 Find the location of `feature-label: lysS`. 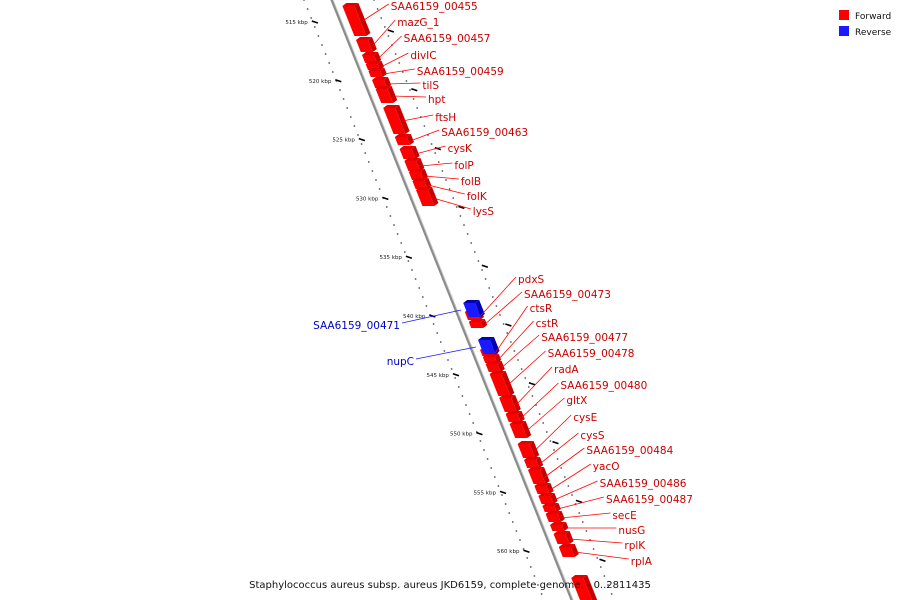

feature-label: lysS is located at coordinates (484, 212).